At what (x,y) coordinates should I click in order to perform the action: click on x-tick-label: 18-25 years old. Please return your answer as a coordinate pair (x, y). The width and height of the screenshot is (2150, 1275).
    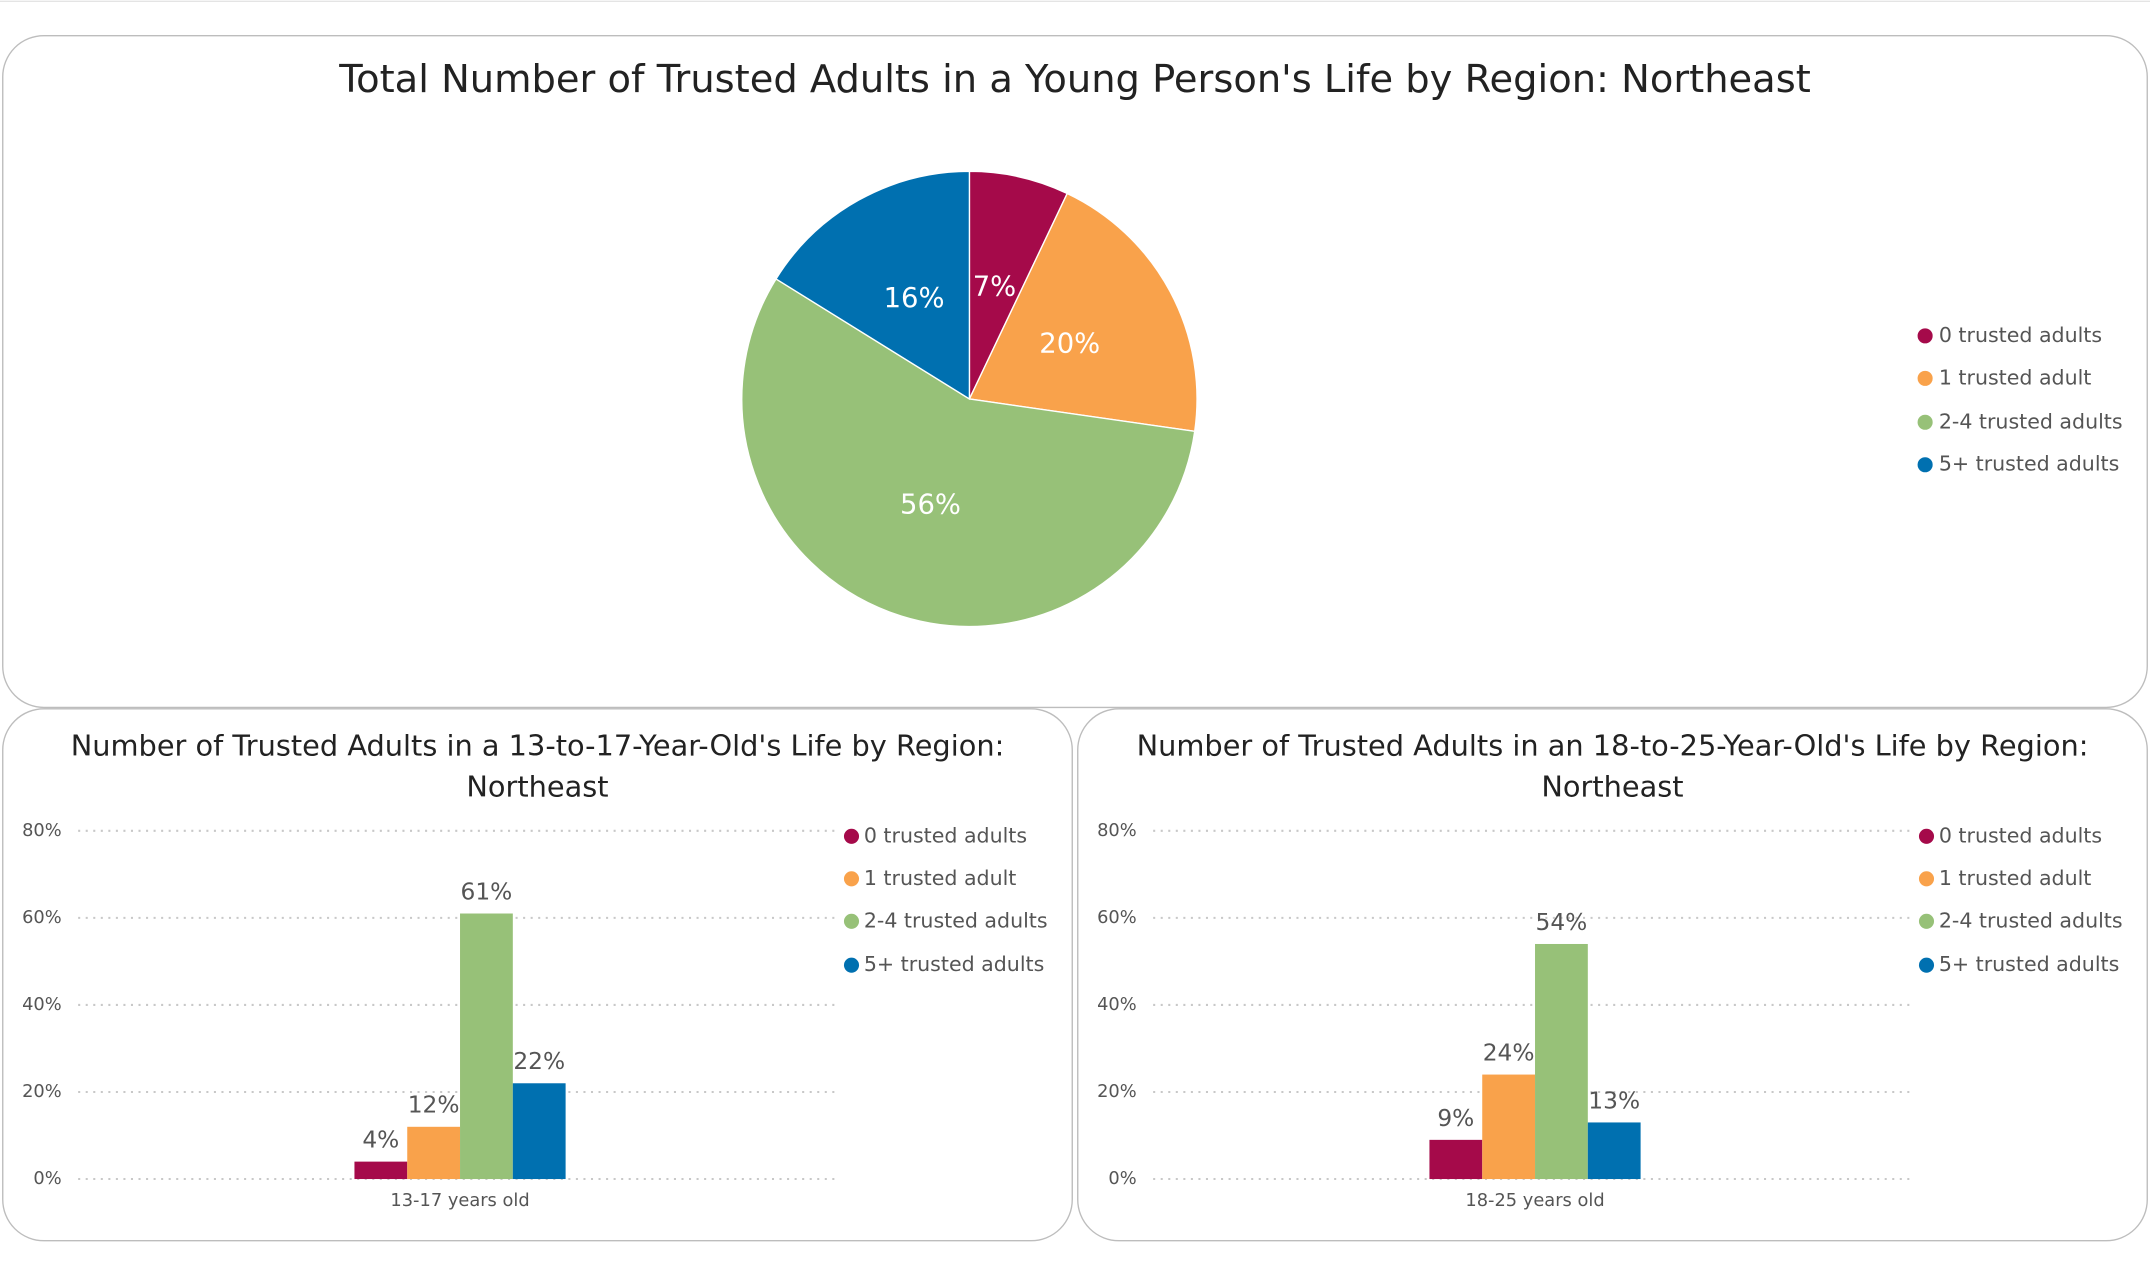
    Looking at the image, I should click on (1534, 1200).